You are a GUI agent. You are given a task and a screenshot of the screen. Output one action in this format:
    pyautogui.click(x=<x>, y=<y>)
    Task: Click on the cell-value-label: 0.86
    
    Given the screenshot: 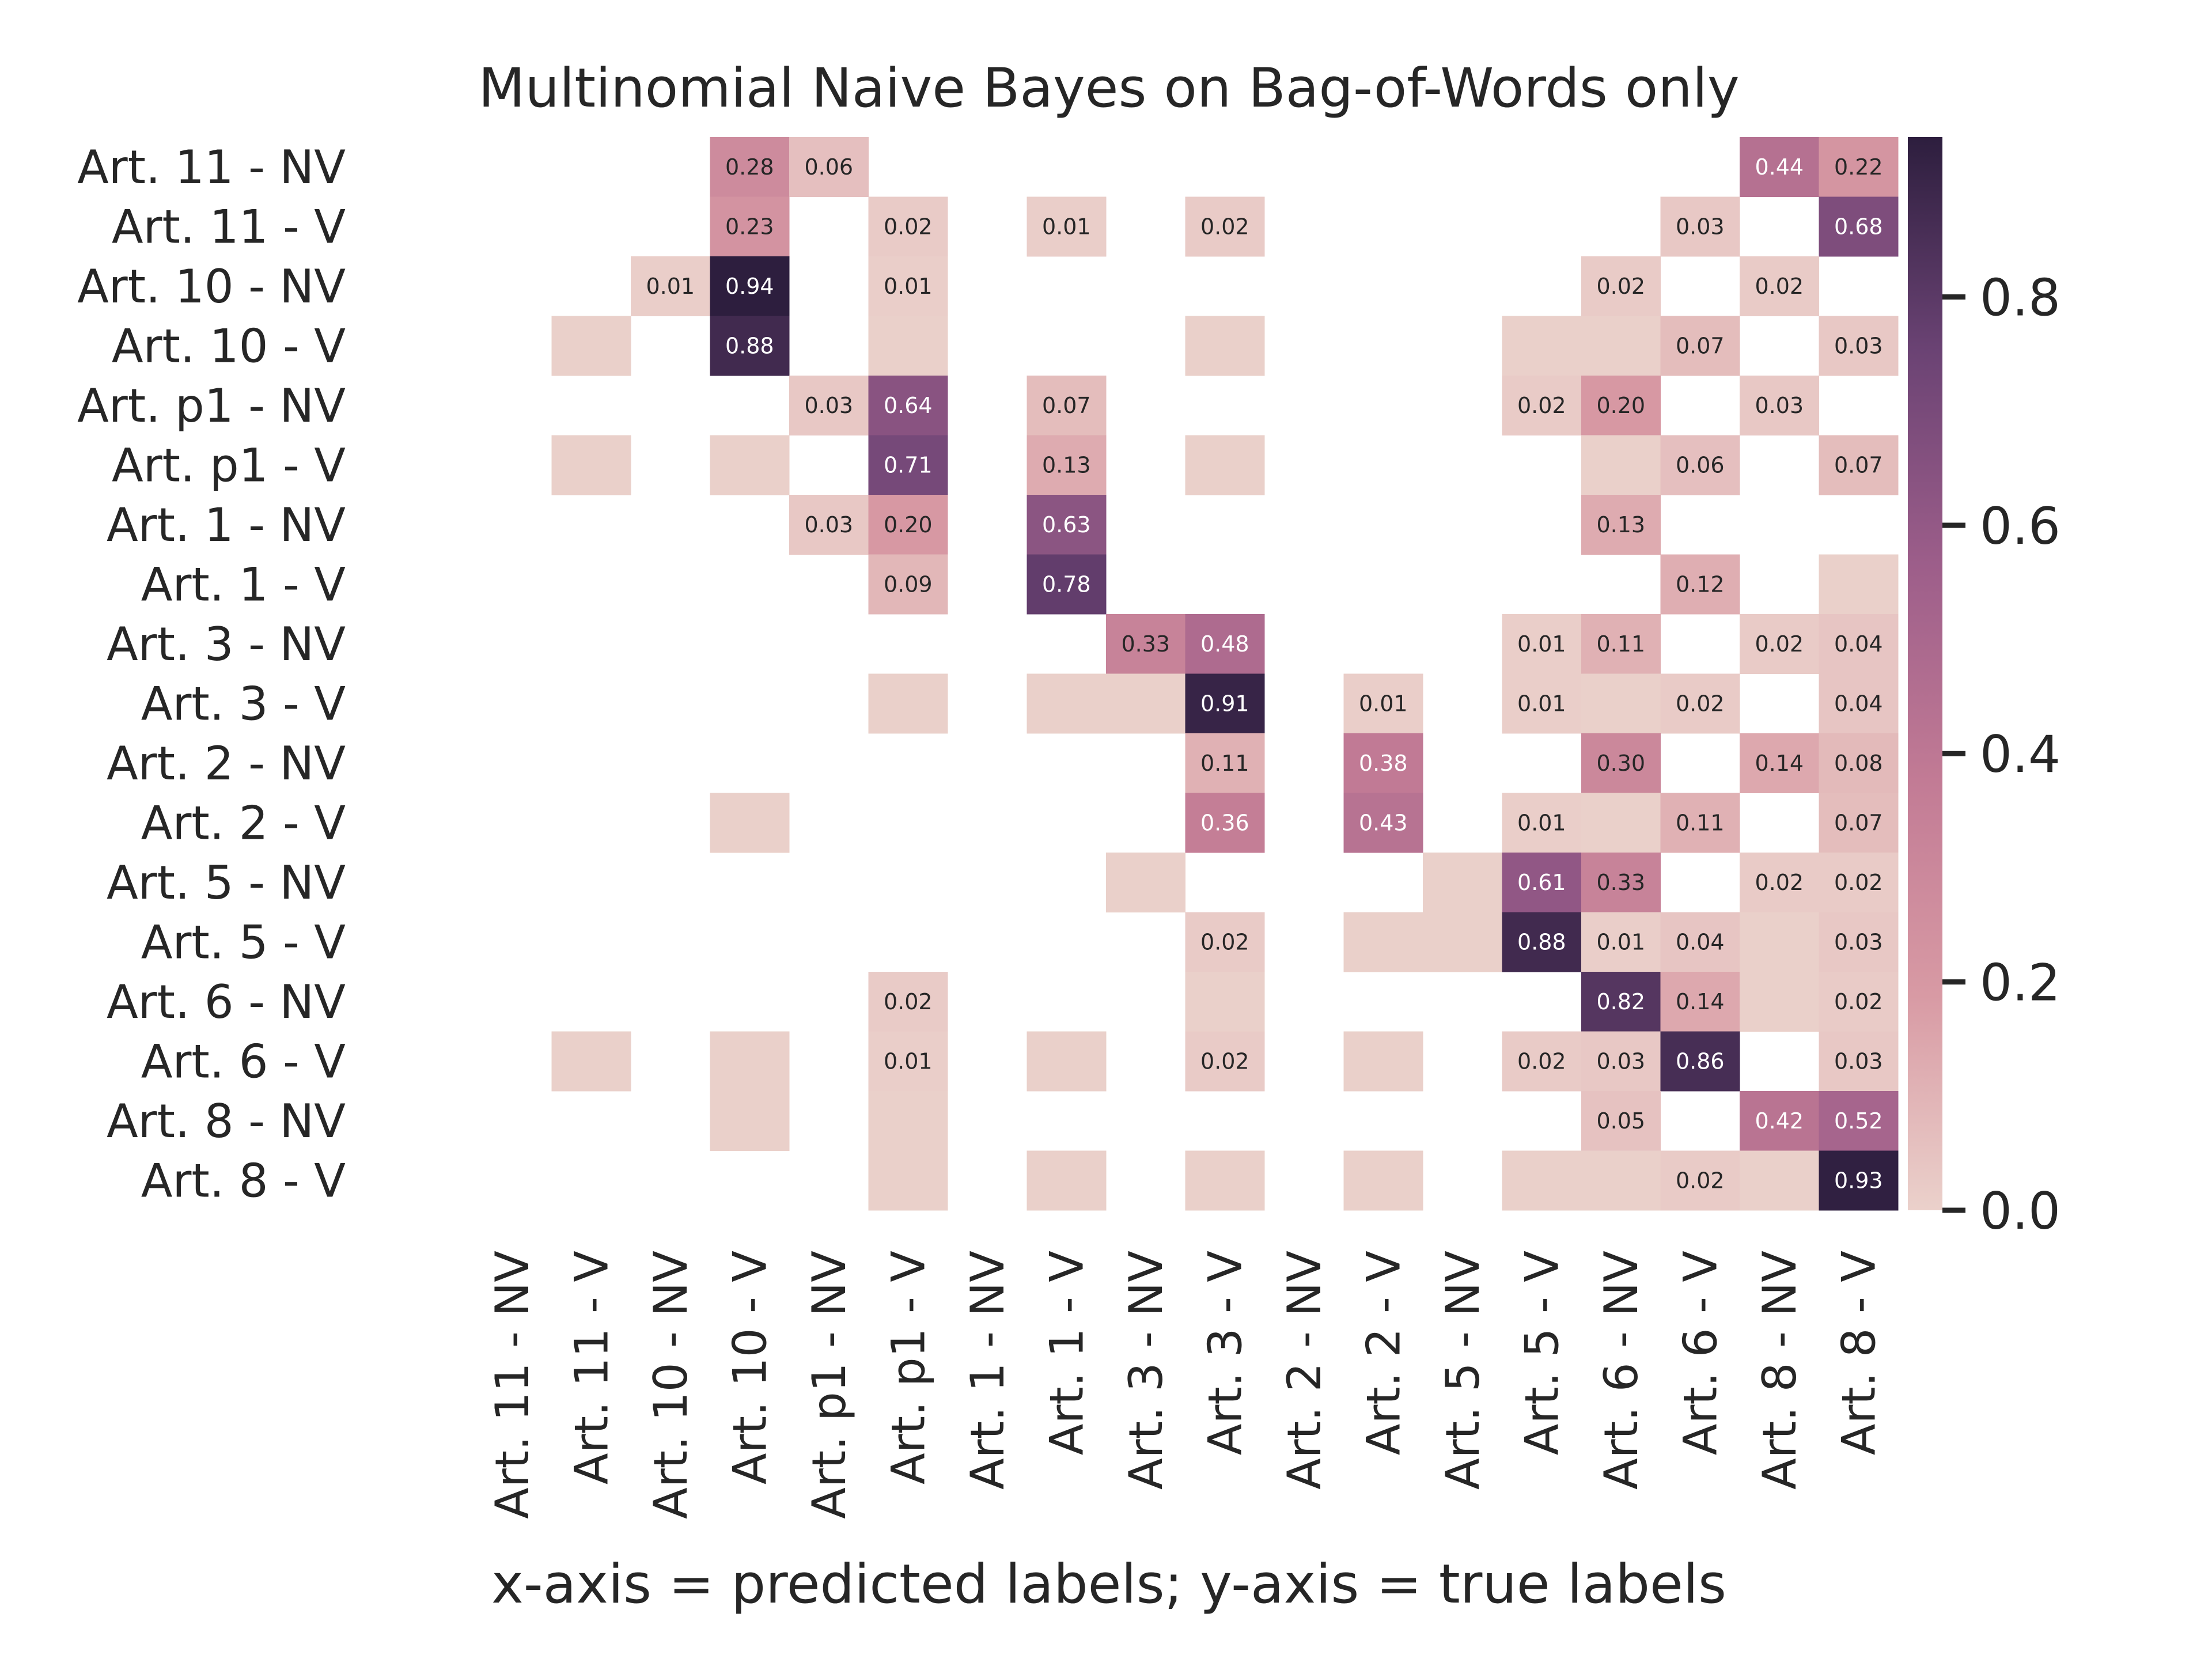 What is the action you would take?
    pyautogui.click(x=1700, y=1061)
    